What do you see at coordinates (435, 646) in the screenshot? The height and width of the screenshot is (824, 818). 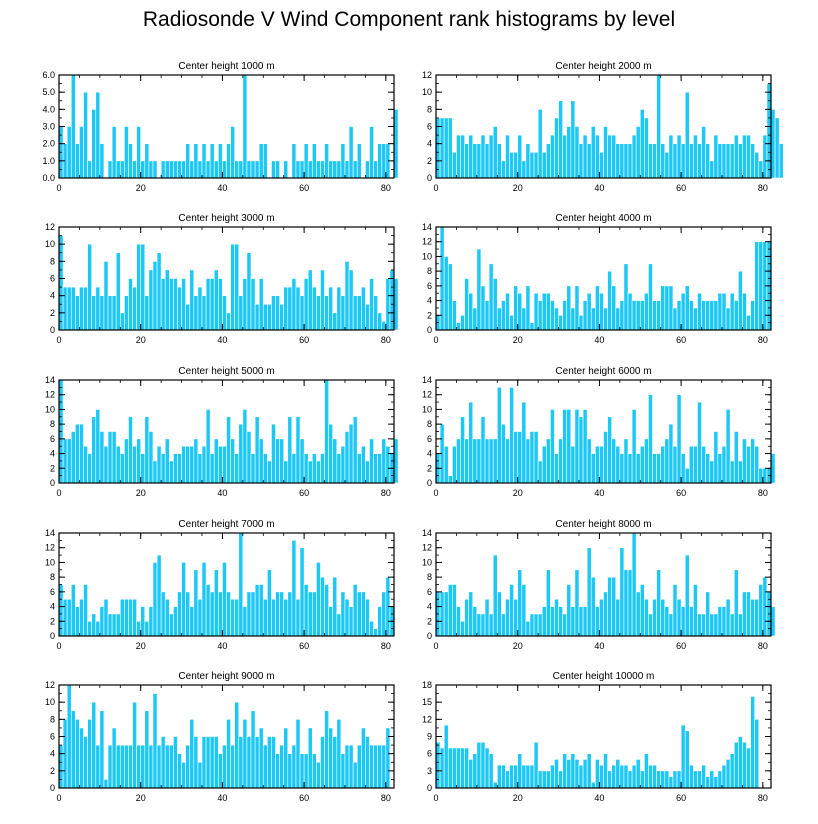 I see `x-tick-label: 0` at bounding box center [435, 646].